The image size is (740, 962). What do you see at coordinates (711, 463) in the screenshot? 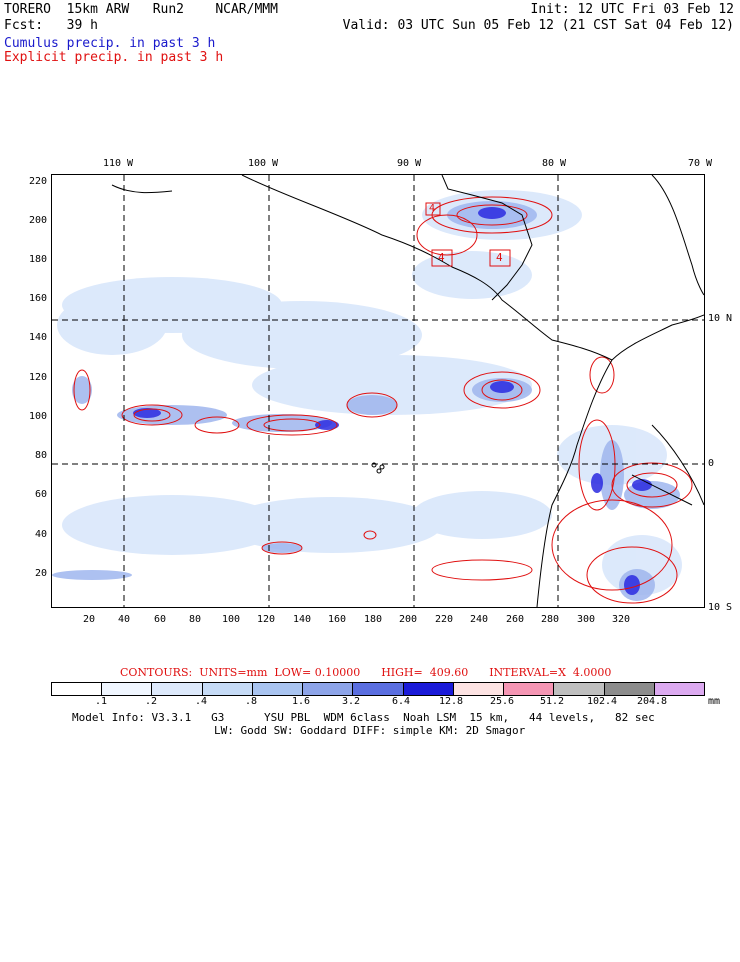
I see `lat-label-0: 0` at bounding box center [711, 463].